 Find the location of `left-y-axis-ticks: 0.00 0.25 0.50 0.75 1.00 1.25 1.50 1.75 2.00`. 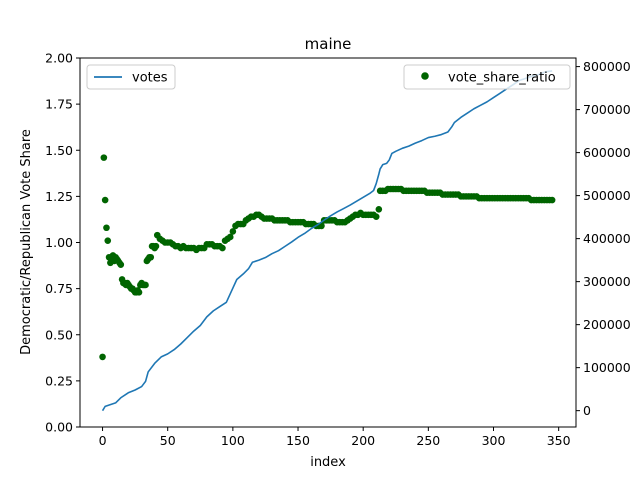

left-y-axis-ticks: 0.00 0.25 0.50 0.75 1.00 1.25 1.50 1.75 2.00 is located at coordinates (62, 243).